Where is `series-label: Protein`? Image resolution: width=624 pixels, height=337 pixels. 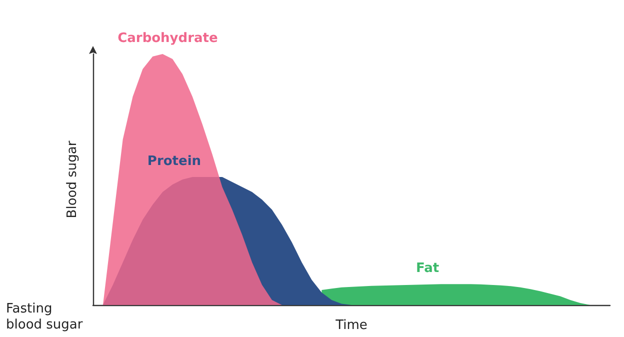 series-label: Protein is located at coordinates (174, 161).